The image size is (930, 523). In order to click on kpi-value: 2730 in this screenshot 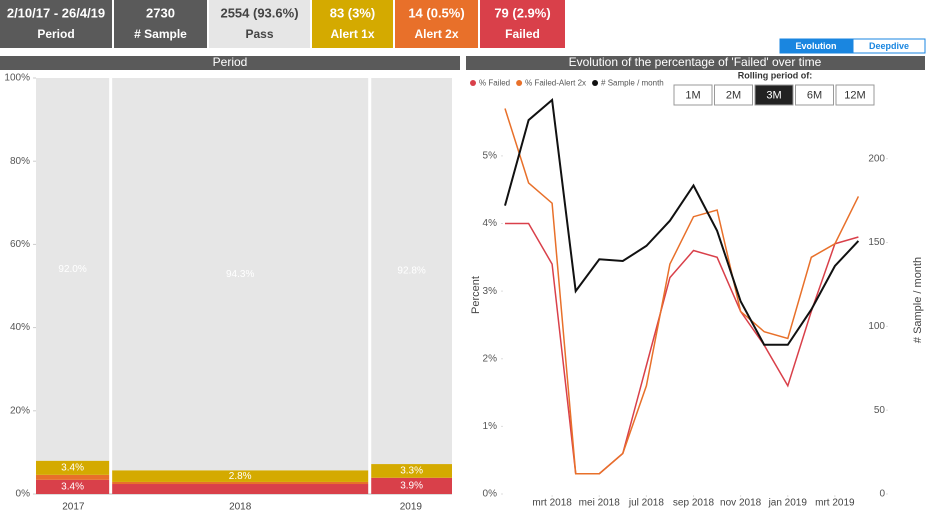, I will do `click(160, 12)`.